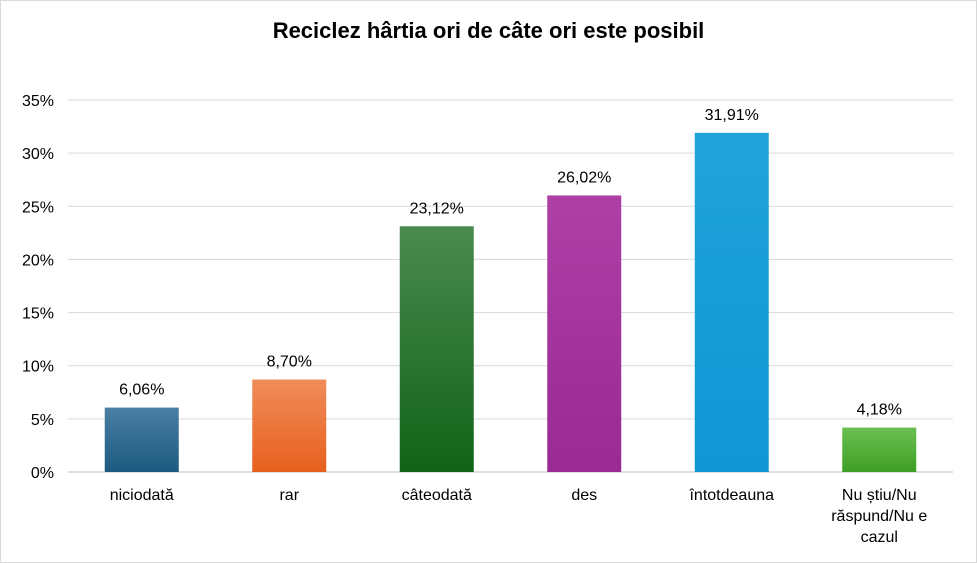  I want to click on data-label: 31,91%, so click(732, 115).